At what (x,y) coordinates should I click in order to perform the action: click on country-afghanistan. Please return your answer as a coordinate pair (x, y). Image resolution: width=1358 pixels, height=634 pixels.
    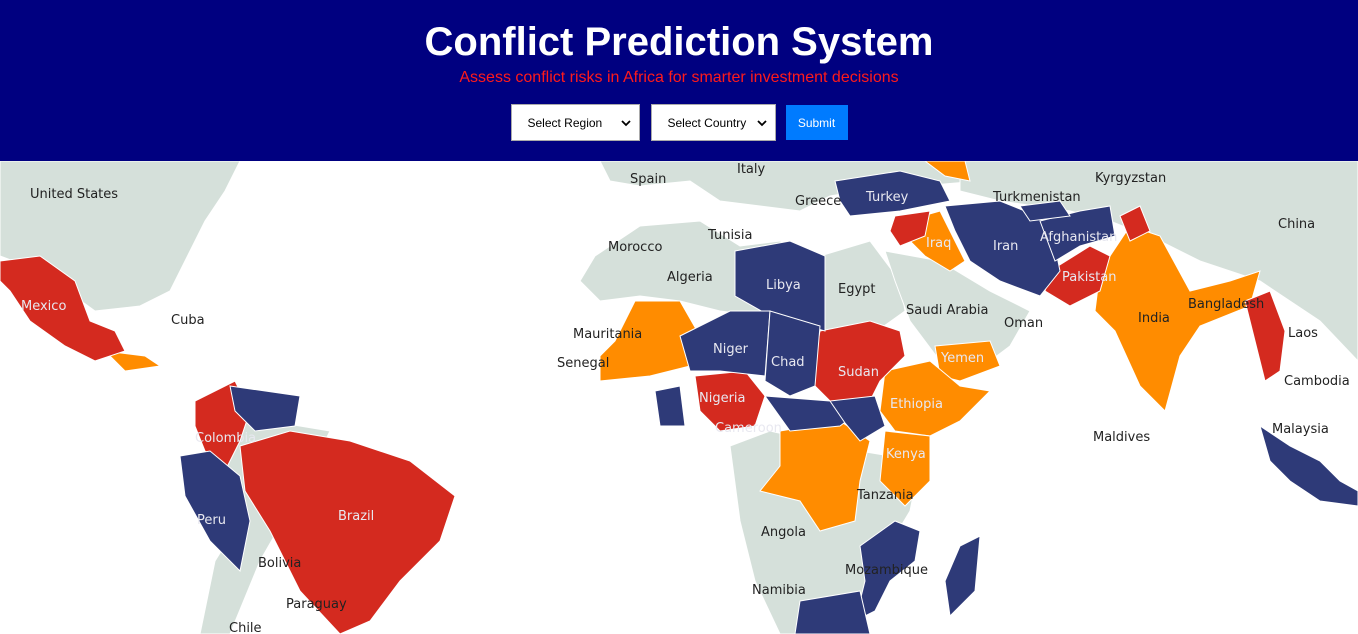
    Looking at the image, I should click on (1077, 233).